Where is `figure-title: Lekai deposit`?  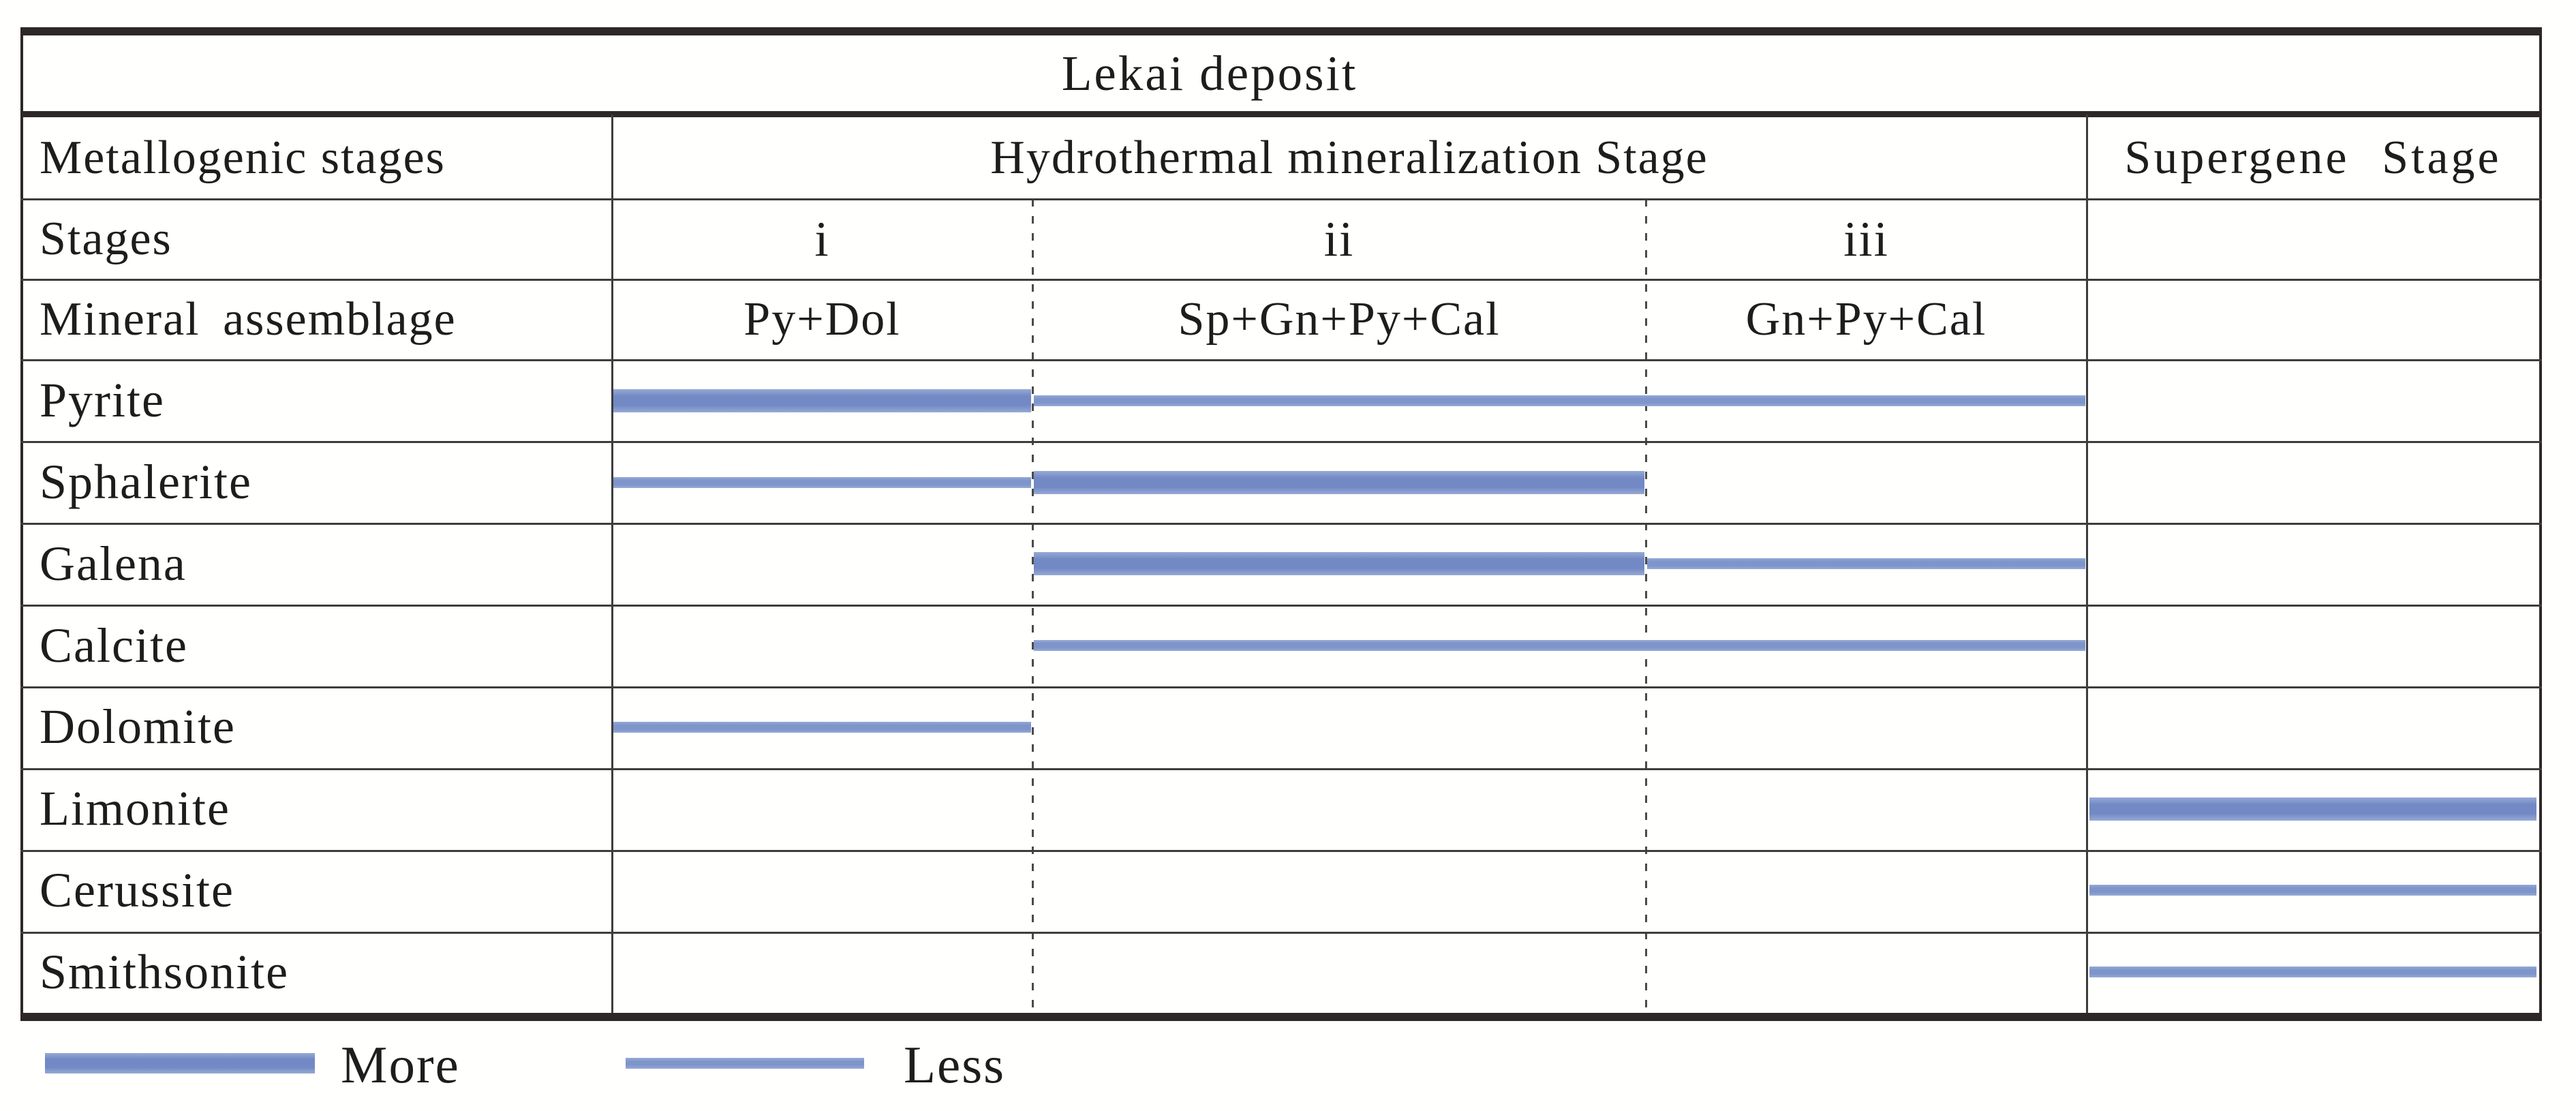 figure-title: Lekai deposit is located at coordinates (1209, 73).